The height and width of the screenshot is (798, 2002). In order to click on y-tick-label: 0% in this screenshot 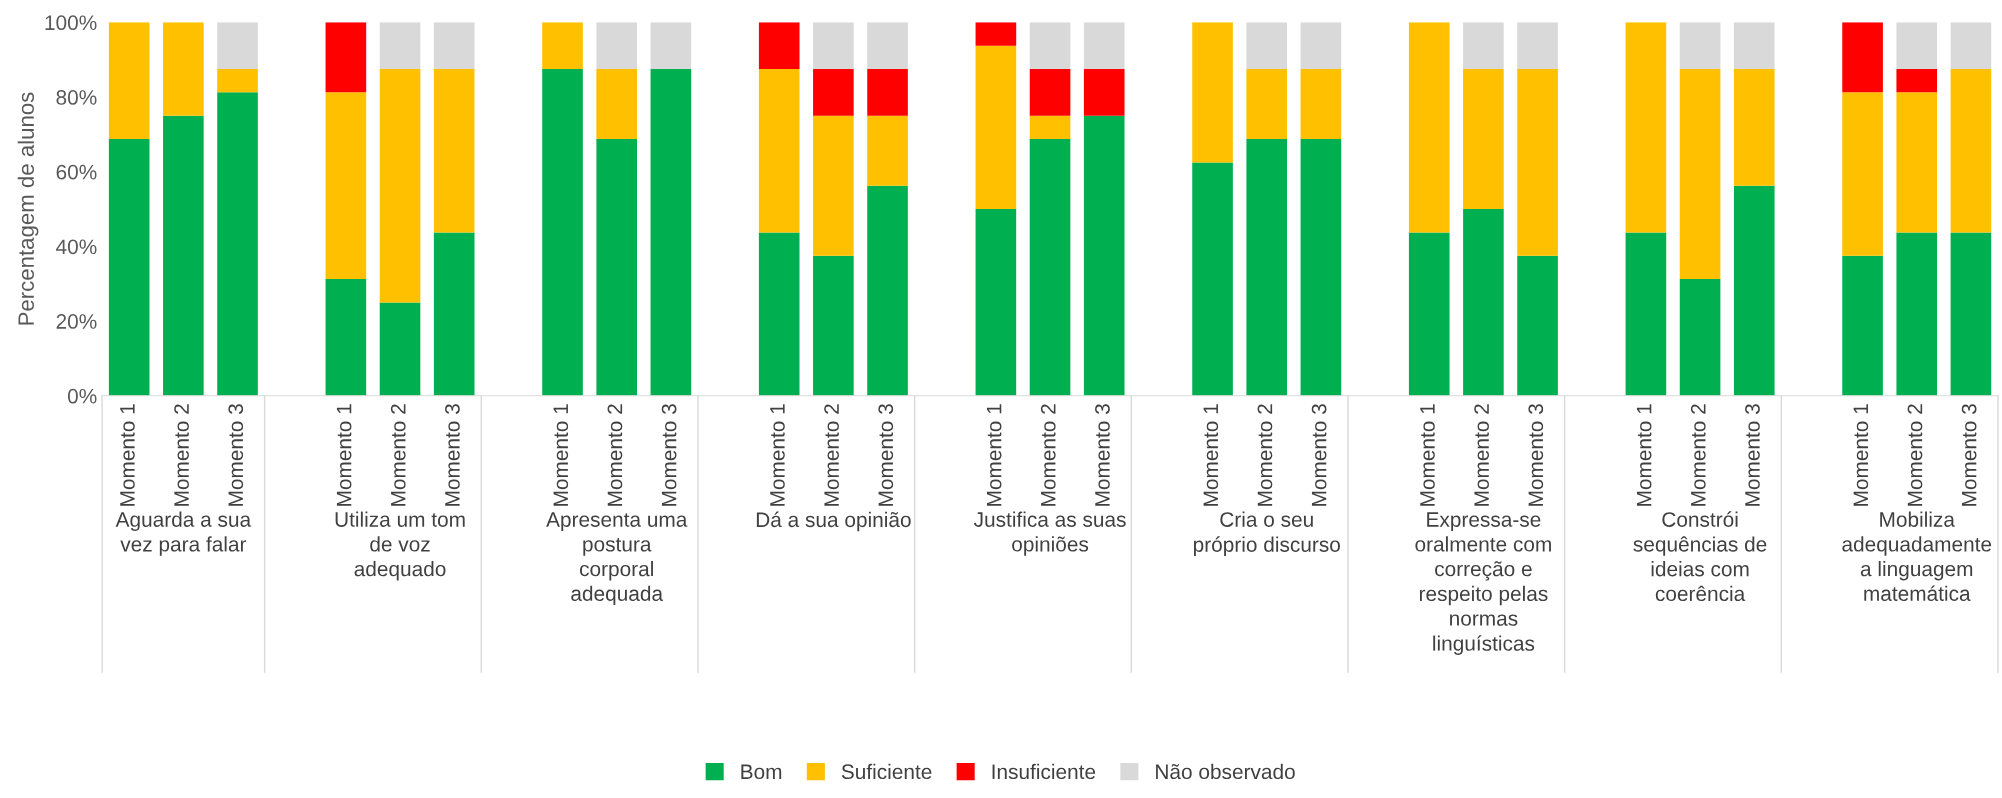, I will do `click(82, 396)`.